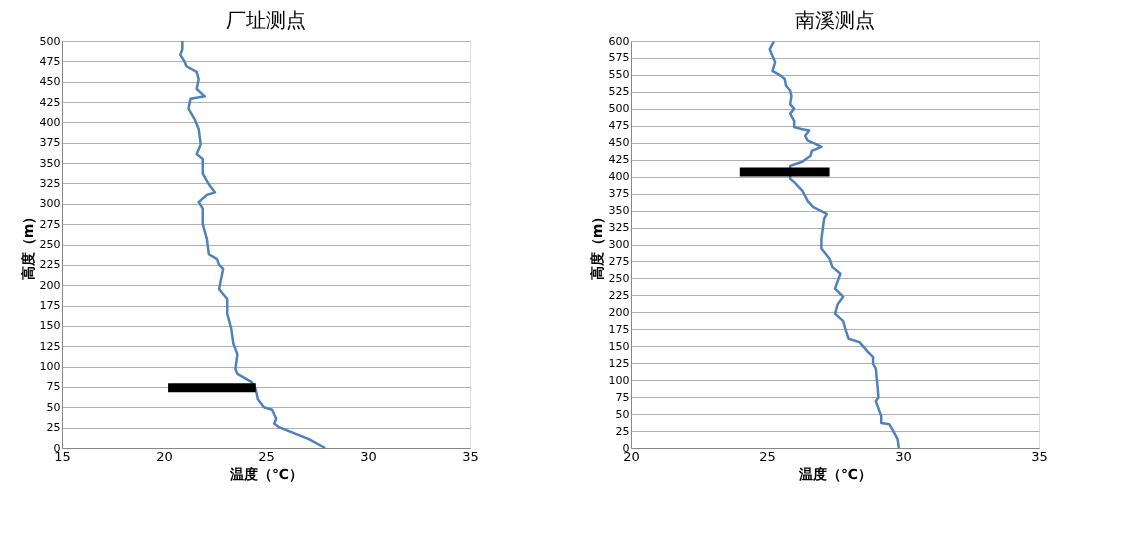  I want to click on chart-title: 南溪测点, so click(835, 20).